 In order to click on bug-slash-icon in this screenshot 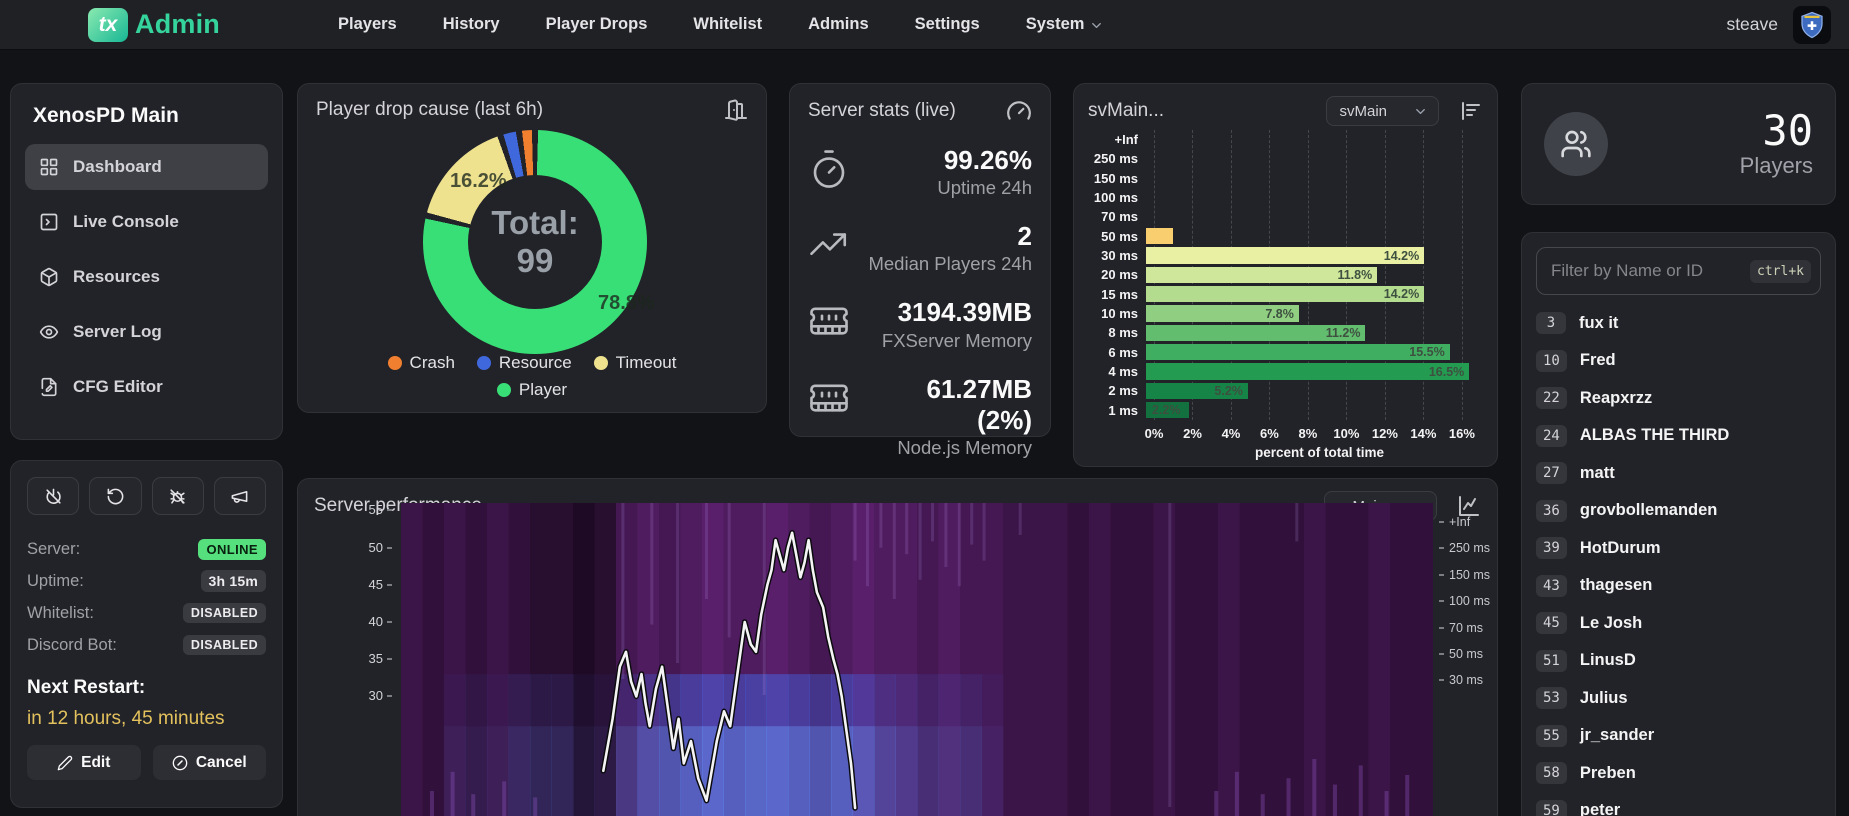, I will do `click(177, 496)`.